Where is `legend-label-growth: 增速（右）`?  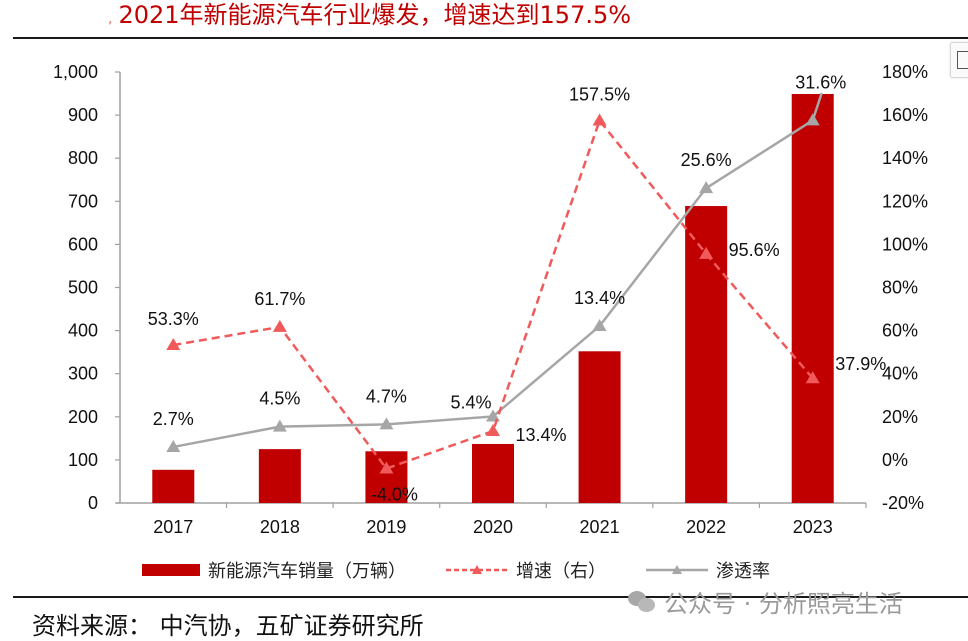 legend-label-growth: 增速（右） is located at coordinates (561, 571).